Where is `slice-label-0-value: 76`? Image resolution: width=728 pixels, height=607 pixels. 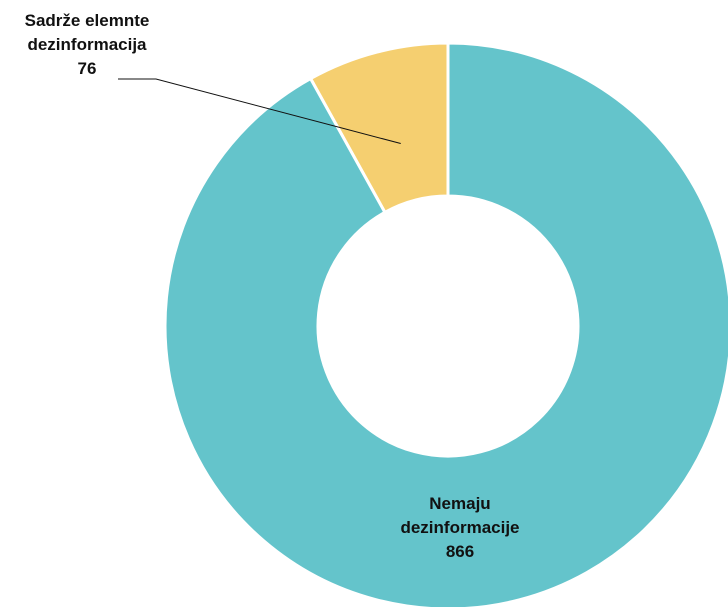
slice-label-0-value: 76 is located at coordinates (87, 68).